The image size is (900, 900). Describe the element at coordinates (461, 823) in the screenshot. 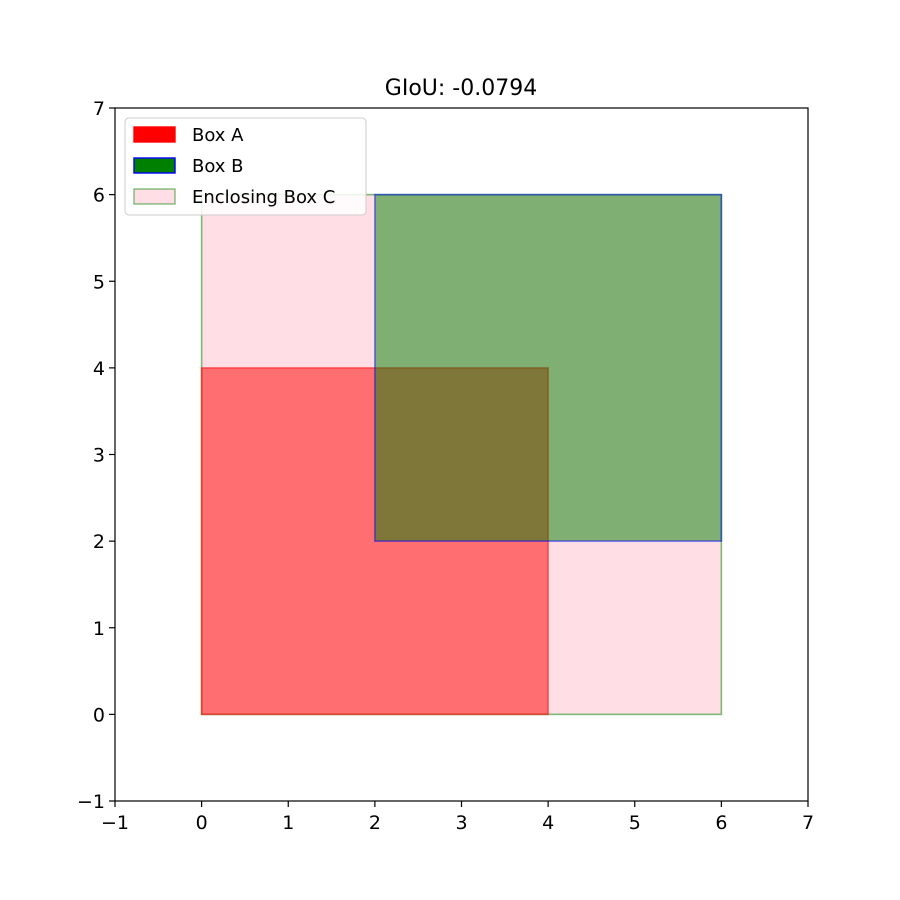

I see `x-tick-label: 3` at that location.